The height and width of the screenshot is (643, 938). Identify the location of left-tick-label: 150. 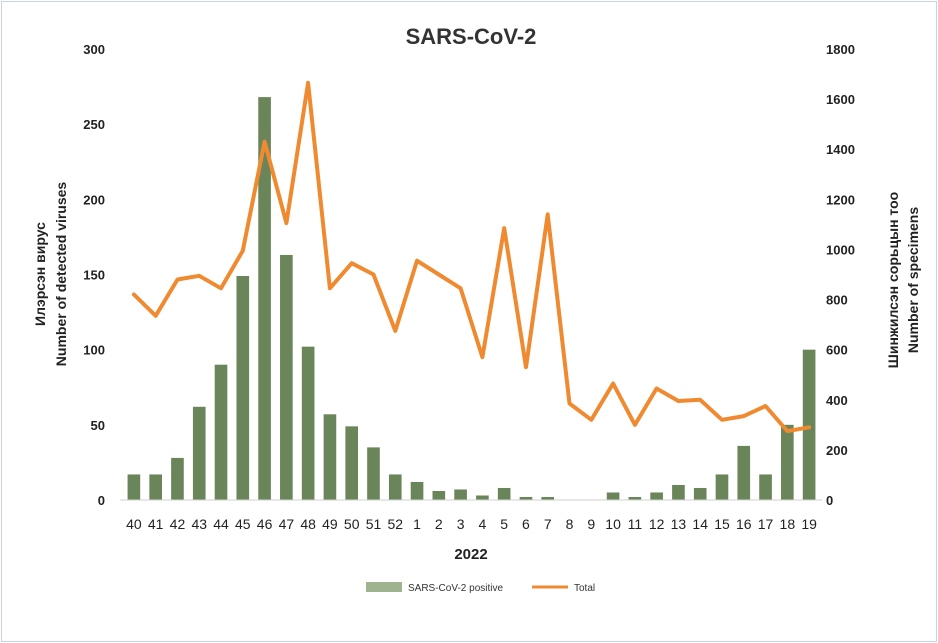
(94, 275).